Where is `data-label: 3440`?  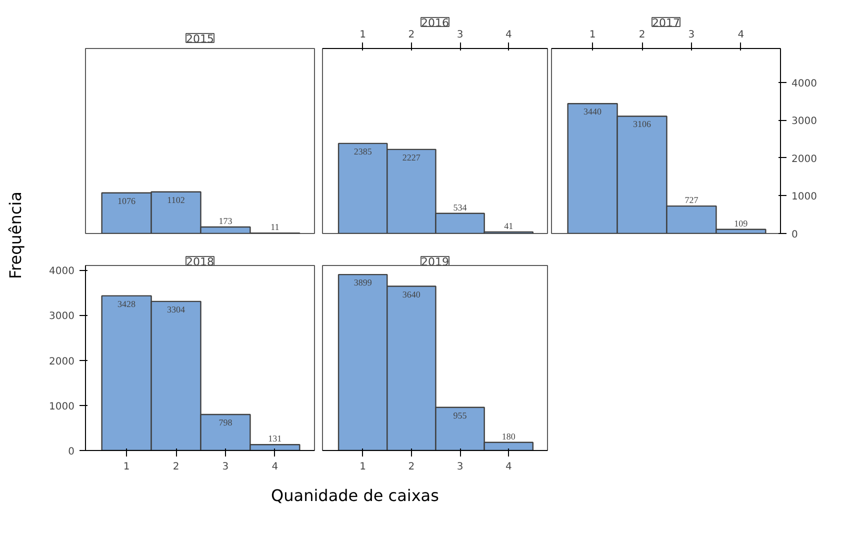 data-label: 3440 is located at coordinates (593, 111).